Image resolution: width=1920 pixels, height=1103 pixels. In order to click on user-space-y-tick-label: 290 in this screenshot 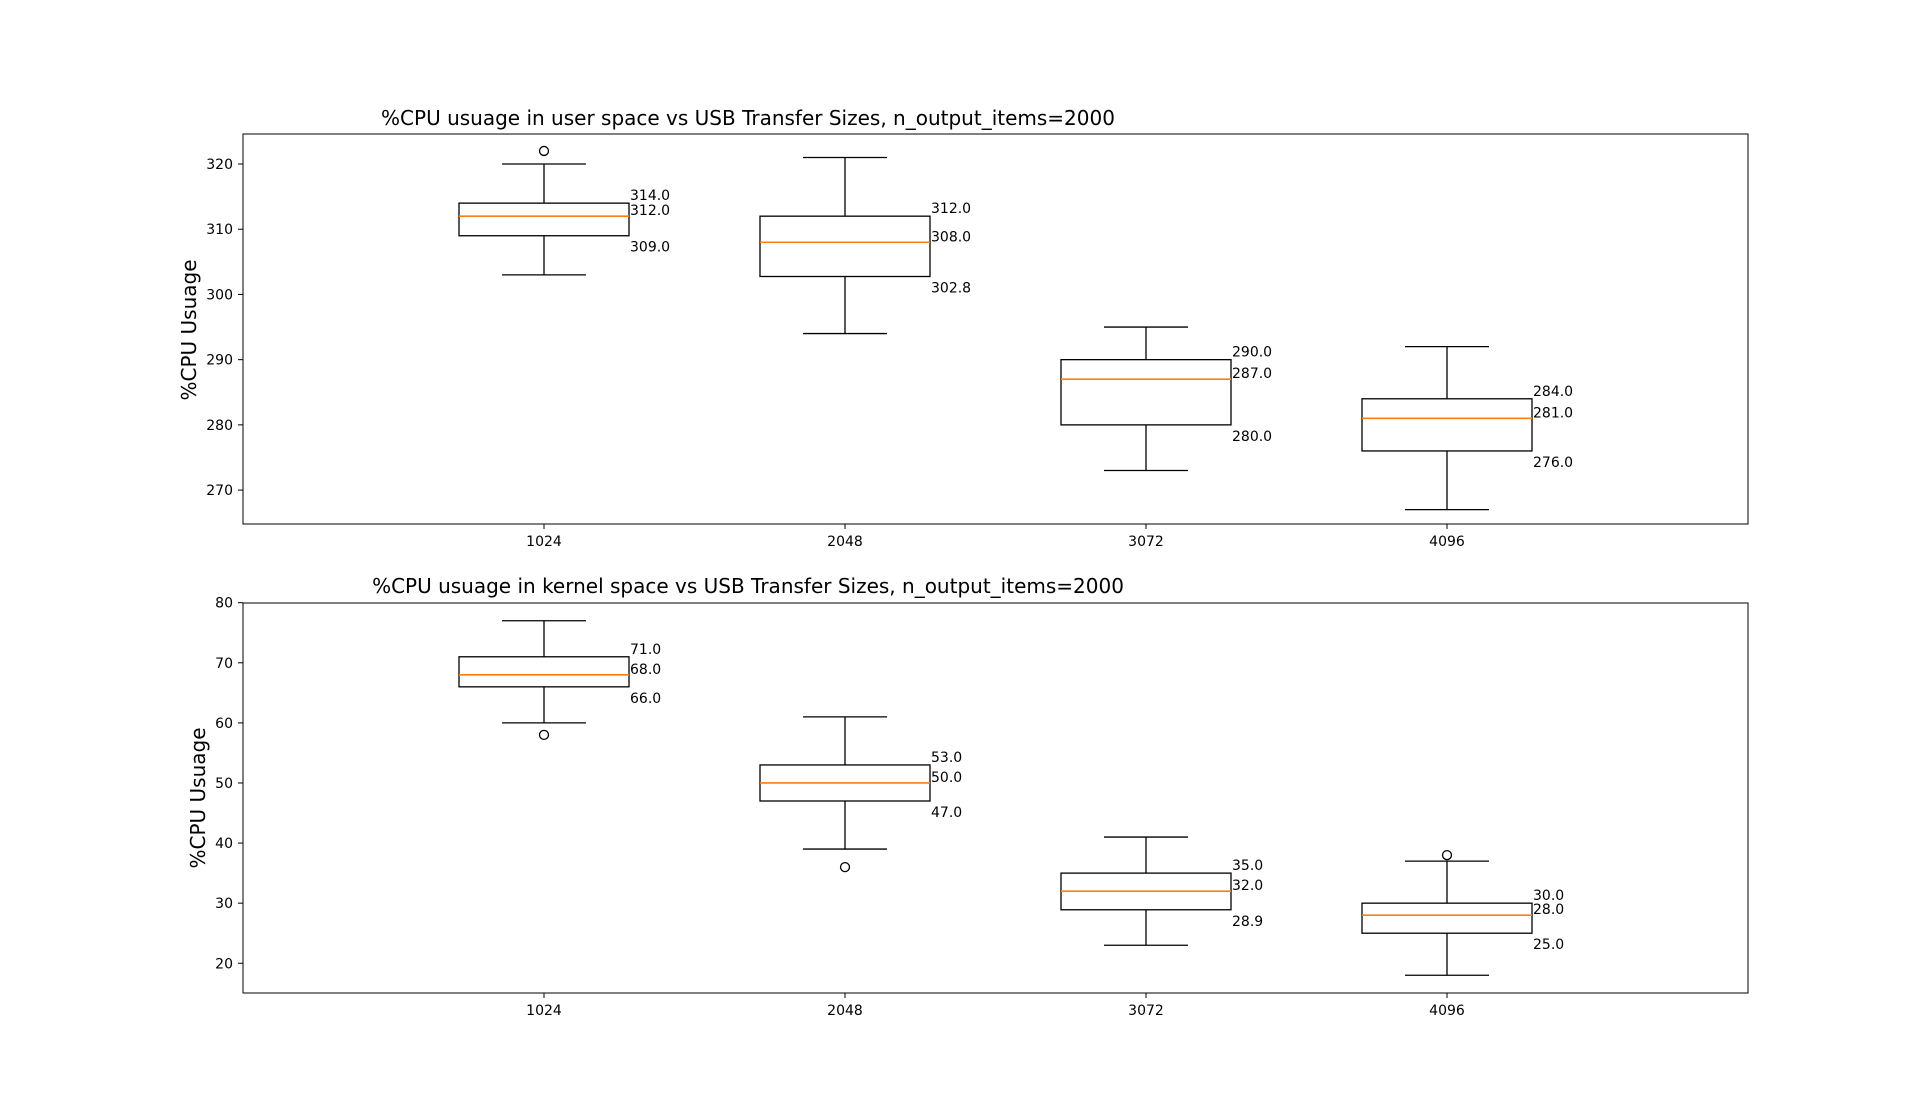, I will do `click(219, 361)`.